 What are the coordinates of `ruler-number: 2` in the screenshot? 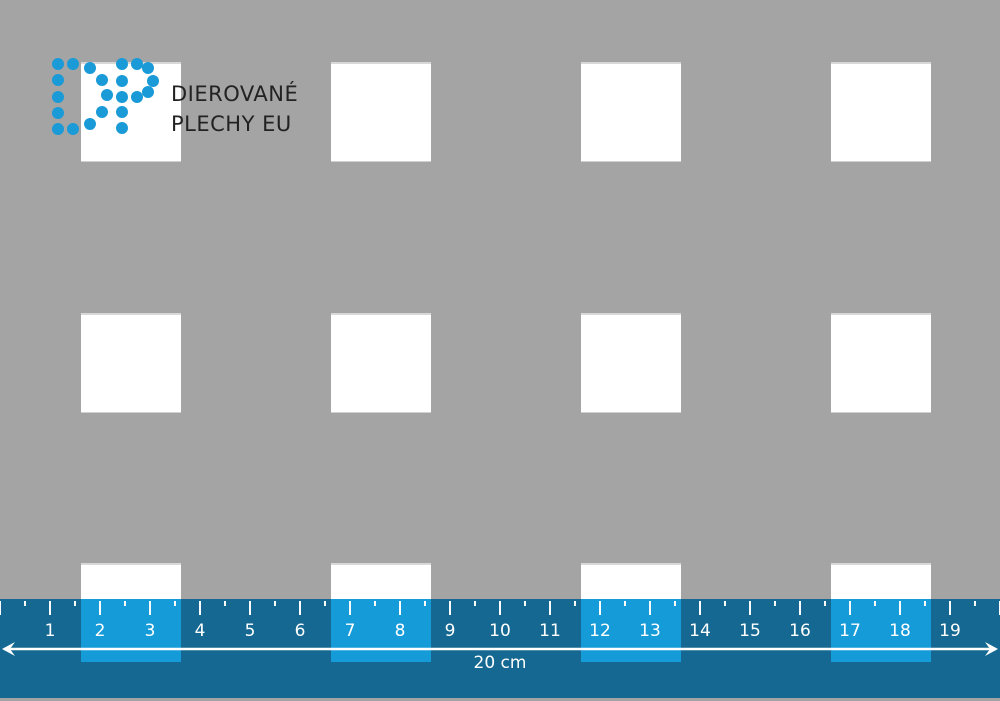 It's located at (100, 631).